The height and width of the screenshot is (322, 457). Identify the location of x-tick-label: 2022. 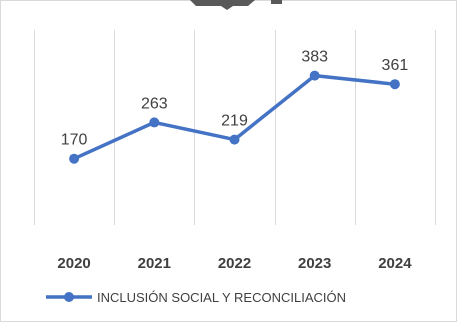
(234, 263).